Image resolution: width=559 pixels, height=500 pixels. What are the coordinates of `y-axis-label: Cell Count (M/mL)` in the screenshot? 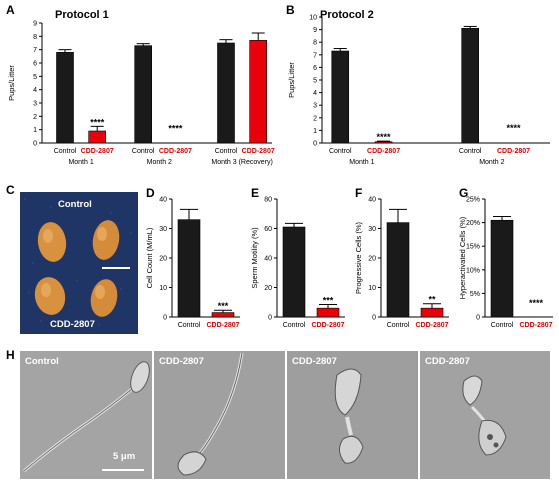 It's located at (149, 257).